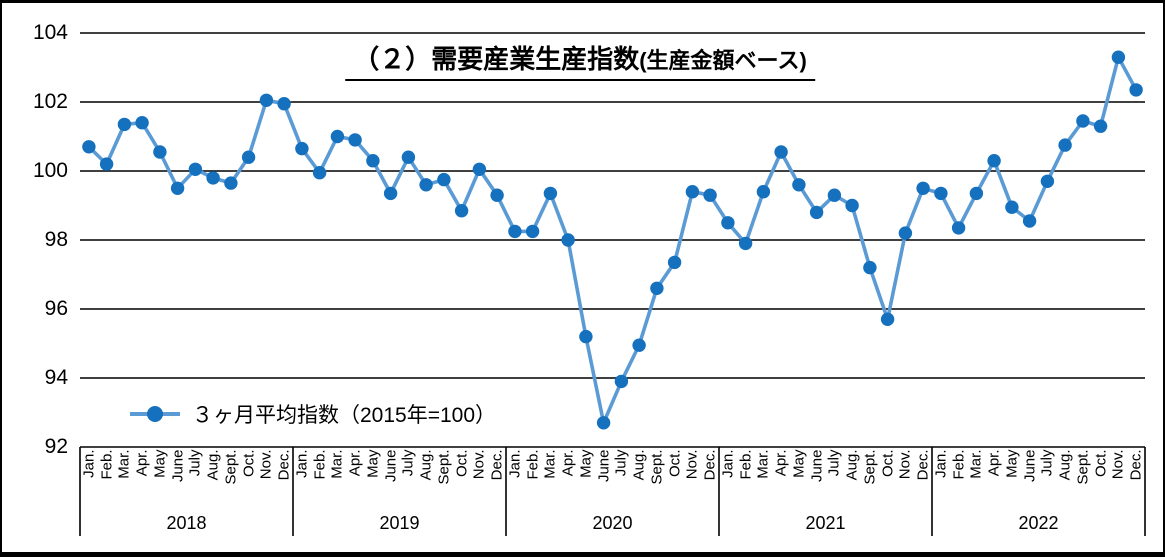  Describe the element at coordinates (186, 523) in the screenshot. I see `x-axis-year-label: 2018` at that location.